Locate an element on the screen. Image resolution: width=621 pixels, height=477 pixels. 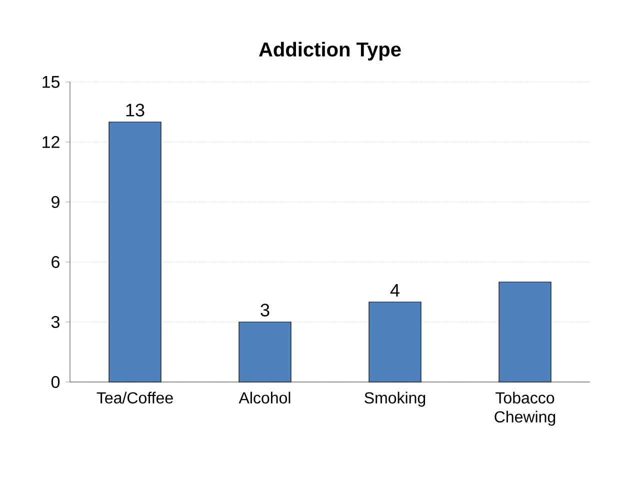
data-label: 4 is located at coordinates (395, 290).